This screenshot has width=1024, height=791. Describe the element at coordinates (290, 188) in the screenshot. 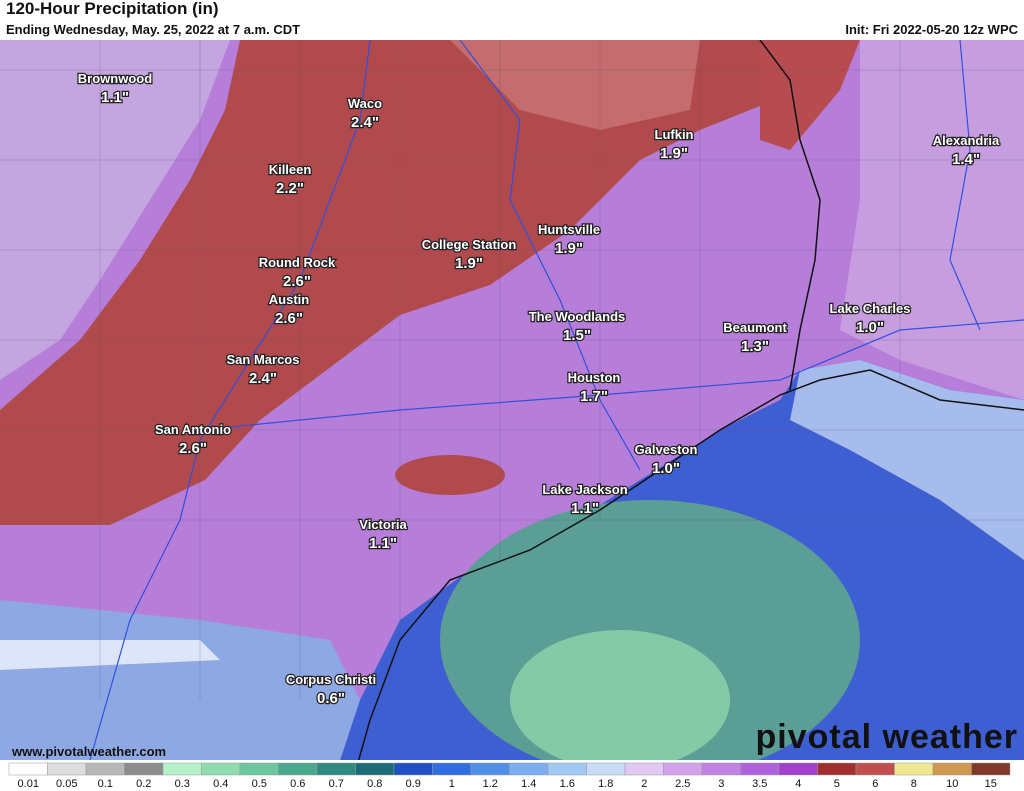

I see `city-amount: 2.2"` at that location.